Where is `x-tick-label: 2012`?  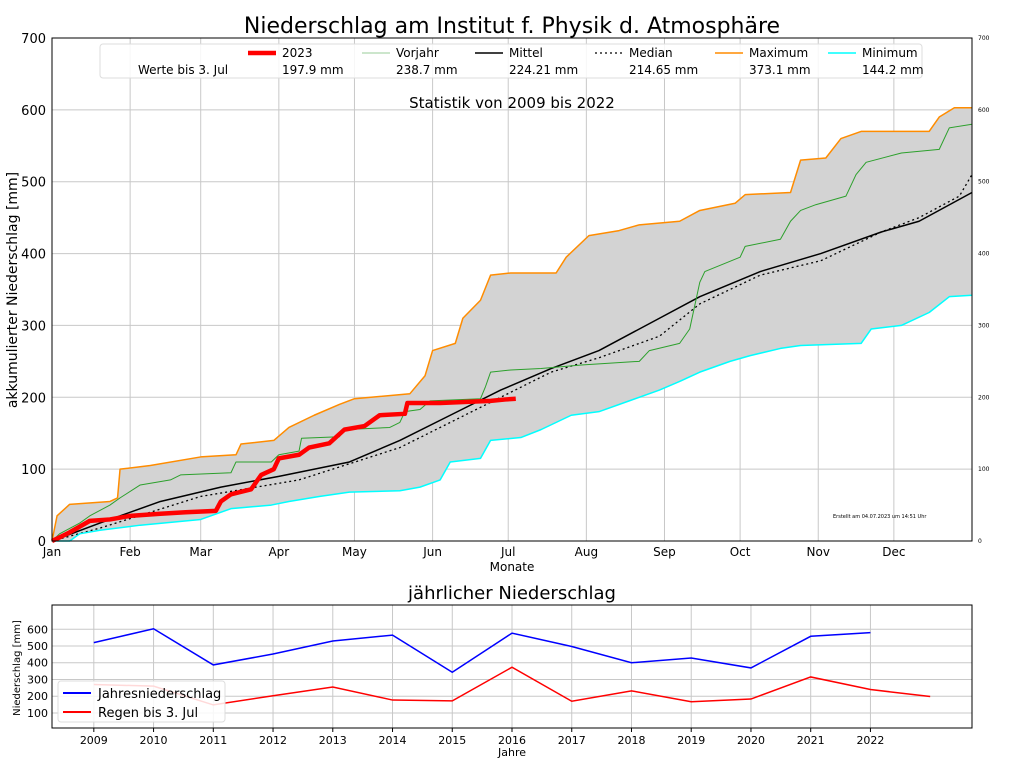 x-tick-label: 2012 is located at coordinates (273, 740).